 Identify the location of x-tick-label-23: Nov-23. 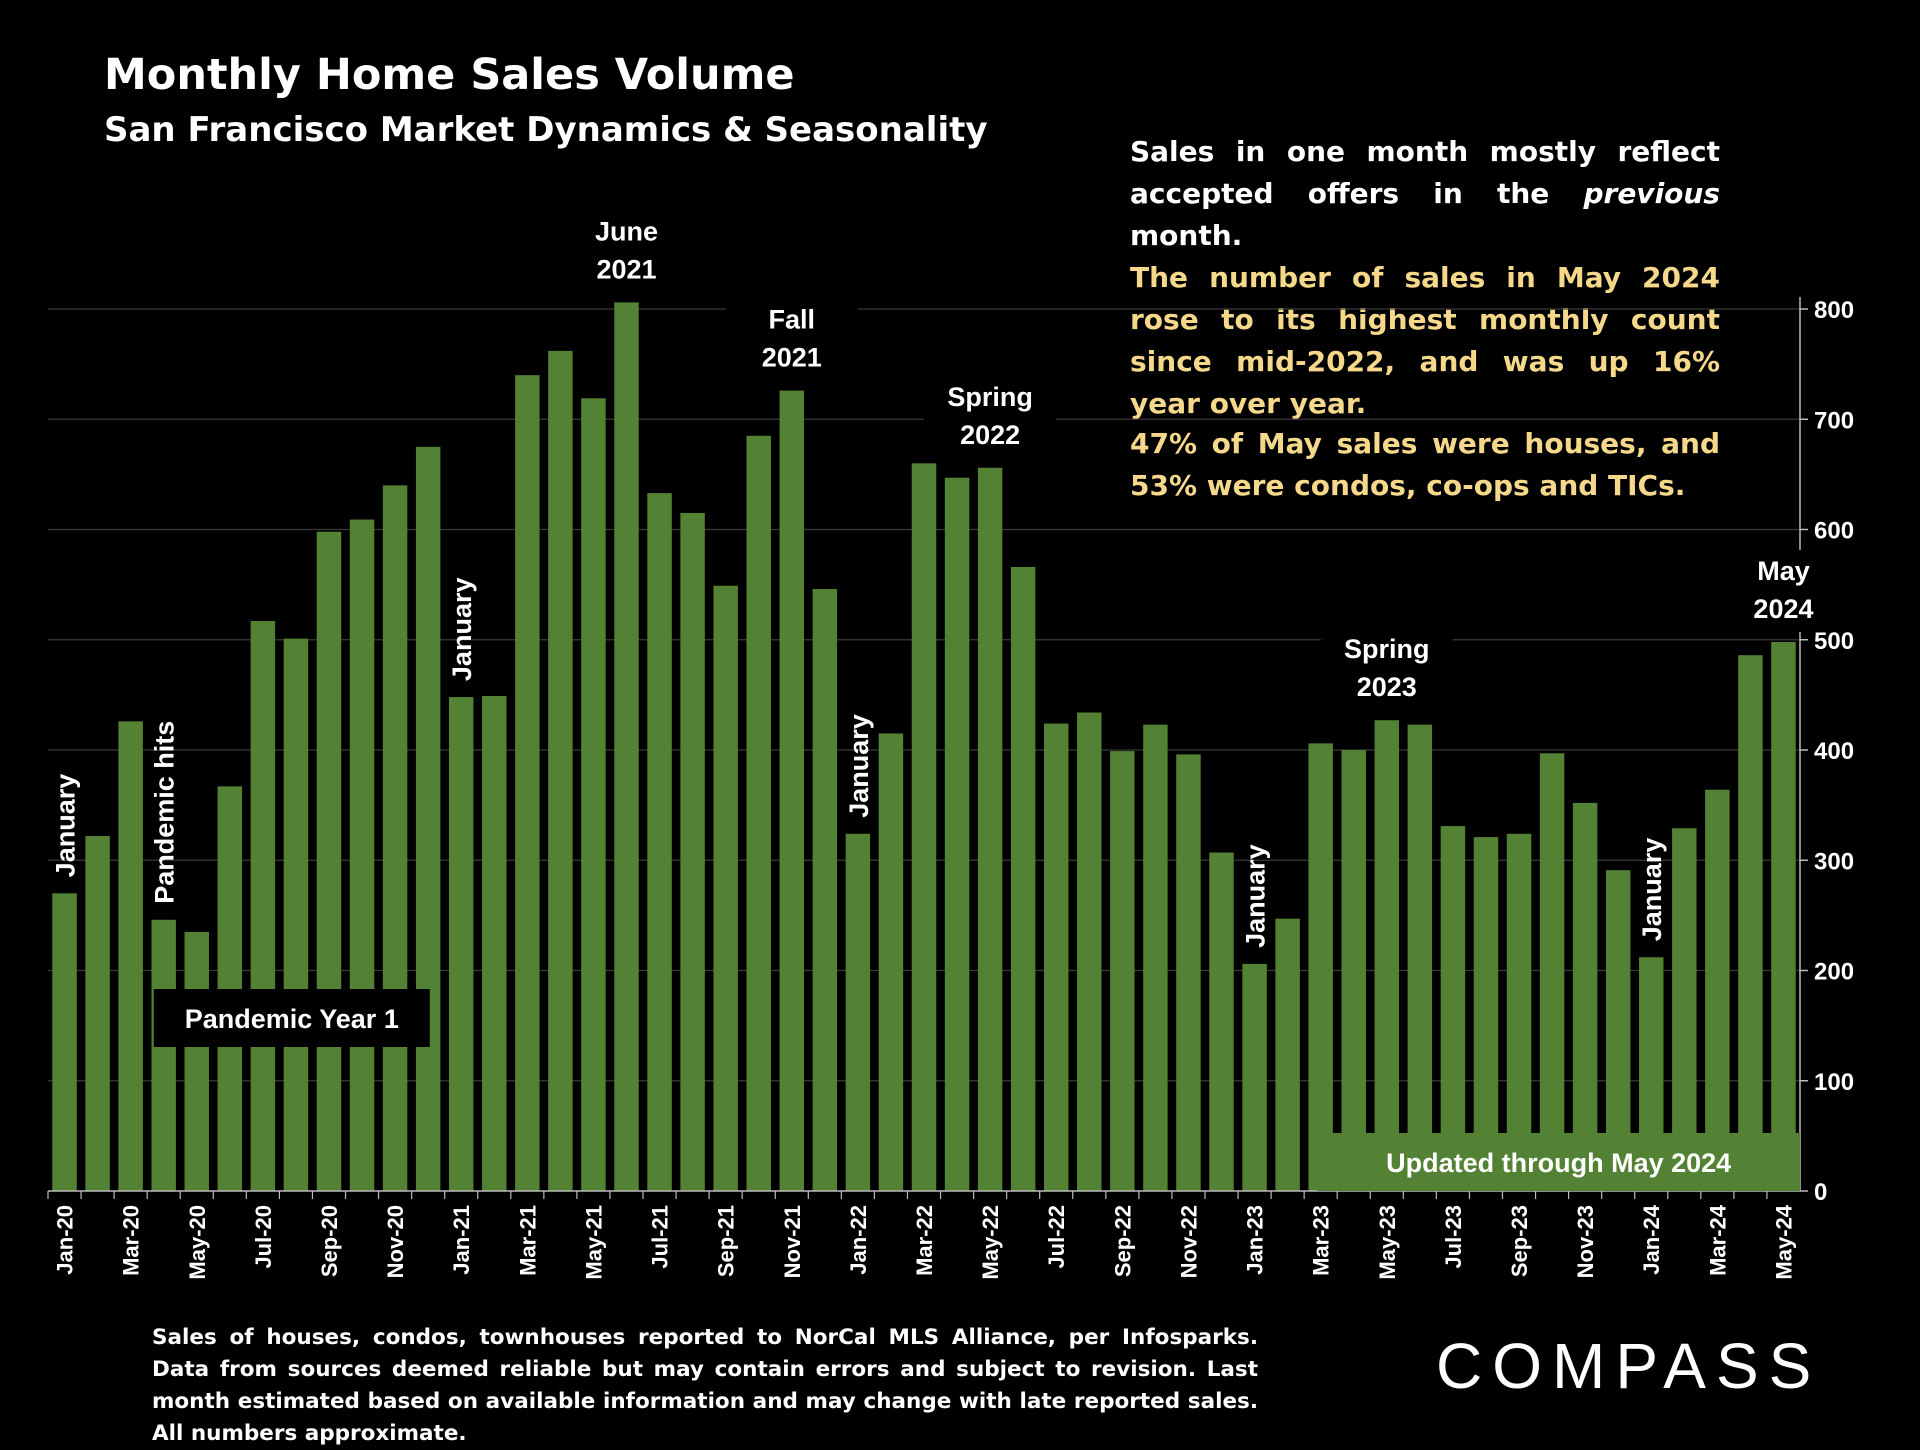
(1585, 1241).